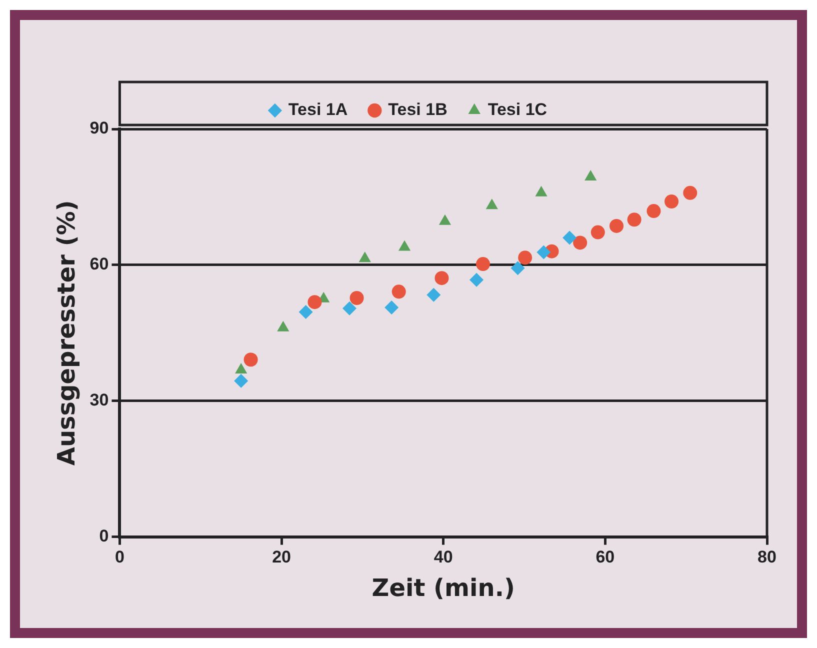 This screenshot has width=817, height=648. I want to click on y-tick-label: 0, so click(104, 536).